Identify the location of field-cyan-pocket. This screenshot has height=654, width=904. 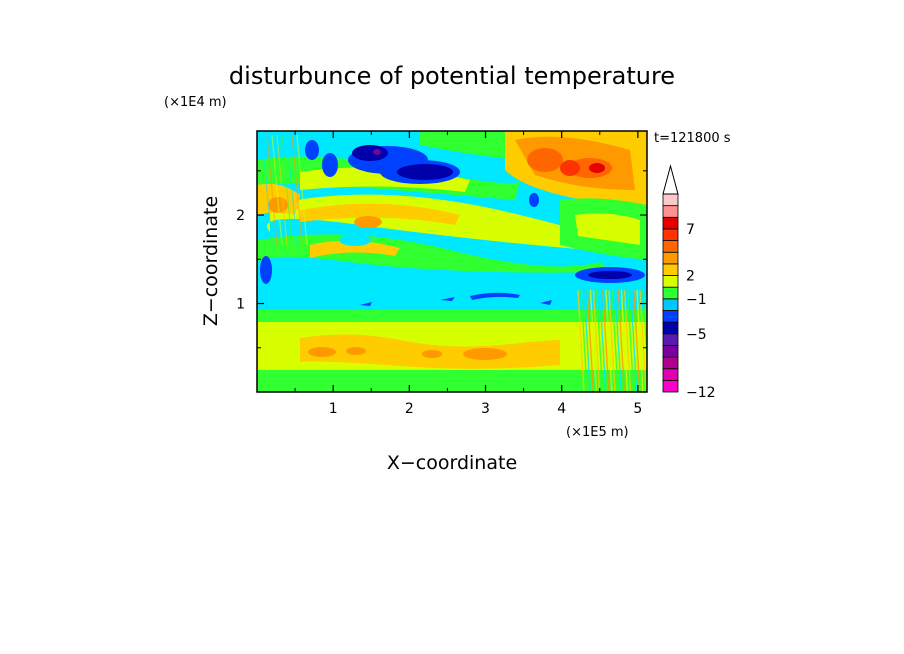
(355, 240).